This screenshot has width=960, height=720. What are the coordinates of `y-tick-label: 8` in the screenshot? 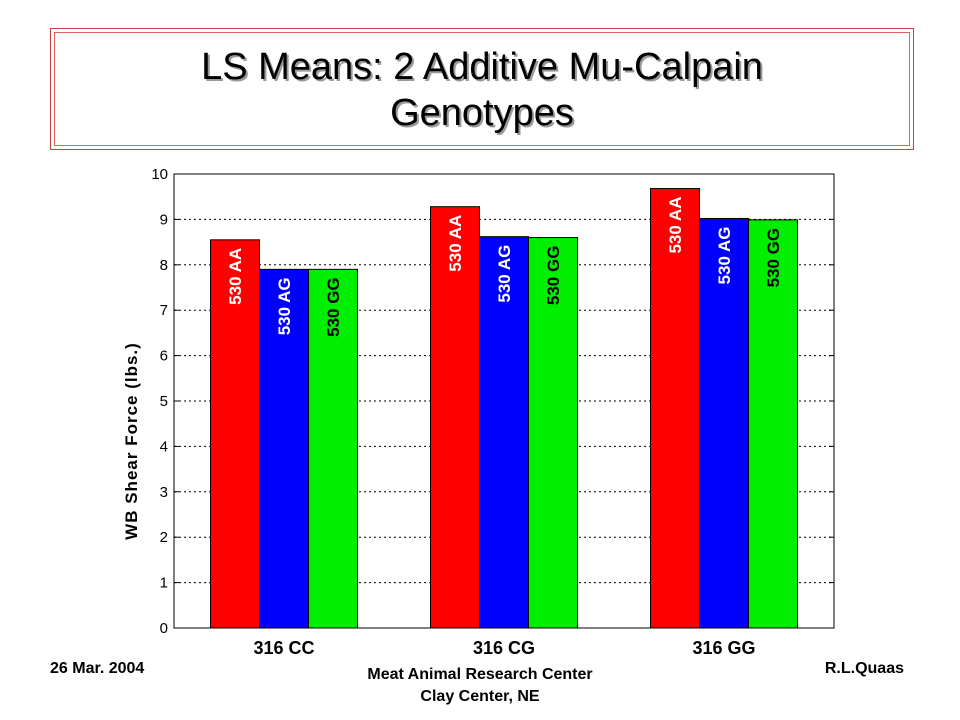 It's located at (164, 265).